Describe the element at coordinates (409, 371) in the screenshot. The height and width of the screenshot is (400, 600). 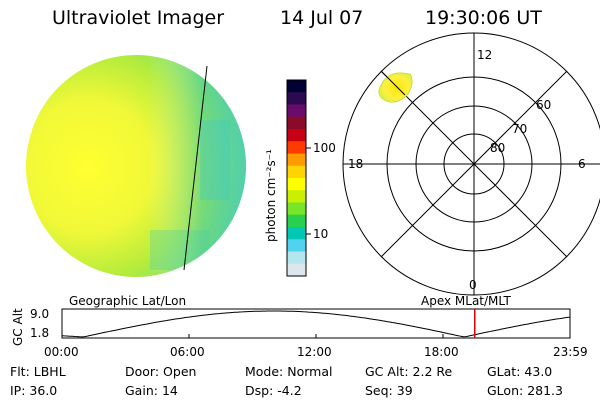
I see `footer-gc-alt: GC Alt: 2.2 Re` at that location.